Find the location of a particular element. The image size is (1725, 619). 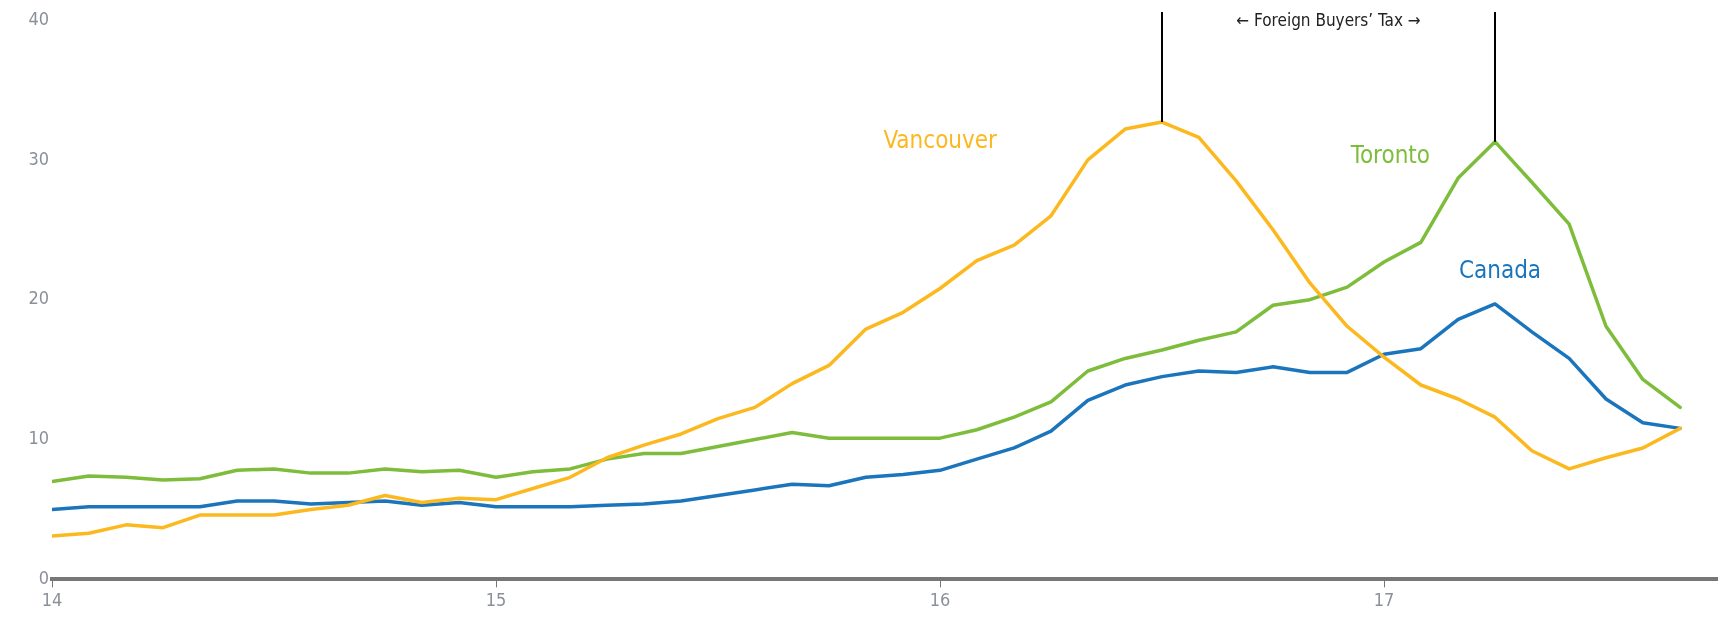

y-tick-label: 30 is located at coordinates (38, 158).